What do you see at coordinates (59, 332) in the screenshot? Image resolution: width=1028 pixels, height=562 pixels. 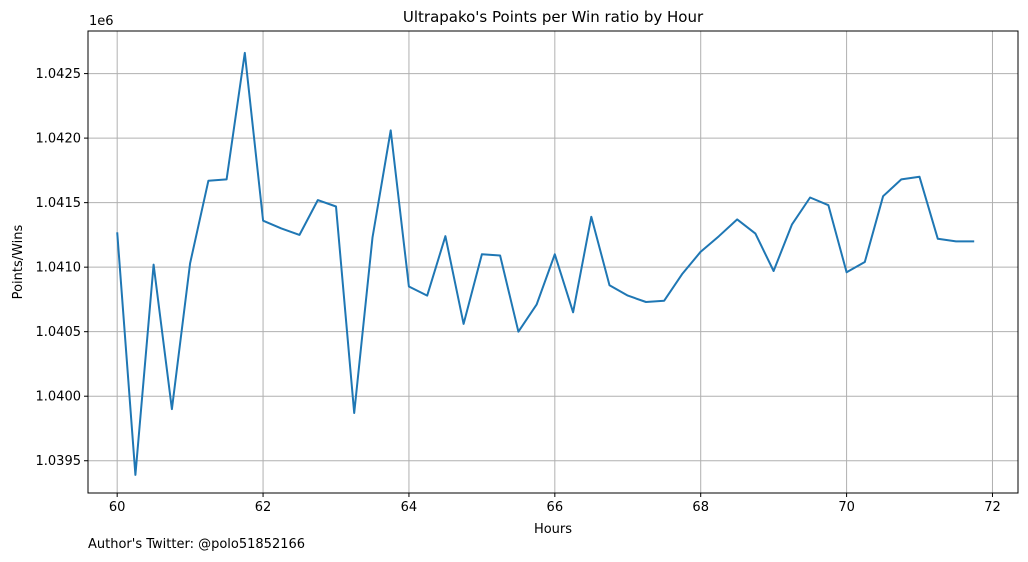 I see `y-tick-label: 1.0405` at bounding box center [59, 332].